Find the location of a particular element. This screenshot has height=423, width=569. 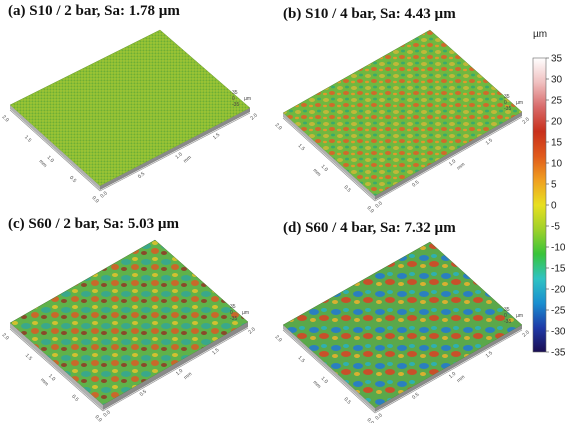

colorbar-tick-label: -5 is located at coordinates (555, 227).